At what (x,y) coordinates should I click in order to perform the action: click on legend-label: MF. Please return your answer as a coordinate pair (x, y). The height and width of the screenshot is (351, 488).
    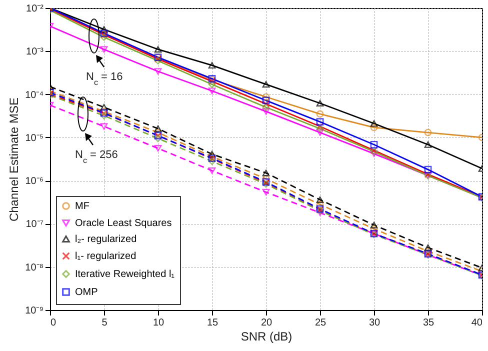
    Looking at the image, I should click on (82, 206).